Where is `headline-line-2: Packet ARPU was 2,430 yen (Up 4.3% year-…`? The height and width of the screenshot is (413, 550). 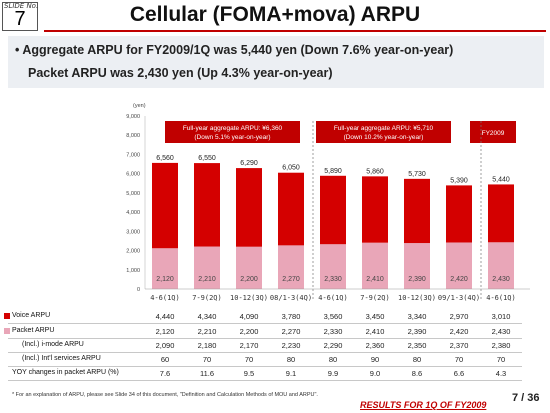
headline-line-2: Packet ARPU was 2,430 yen (Up 4.3% year-… is located at coordinates (180, 73).